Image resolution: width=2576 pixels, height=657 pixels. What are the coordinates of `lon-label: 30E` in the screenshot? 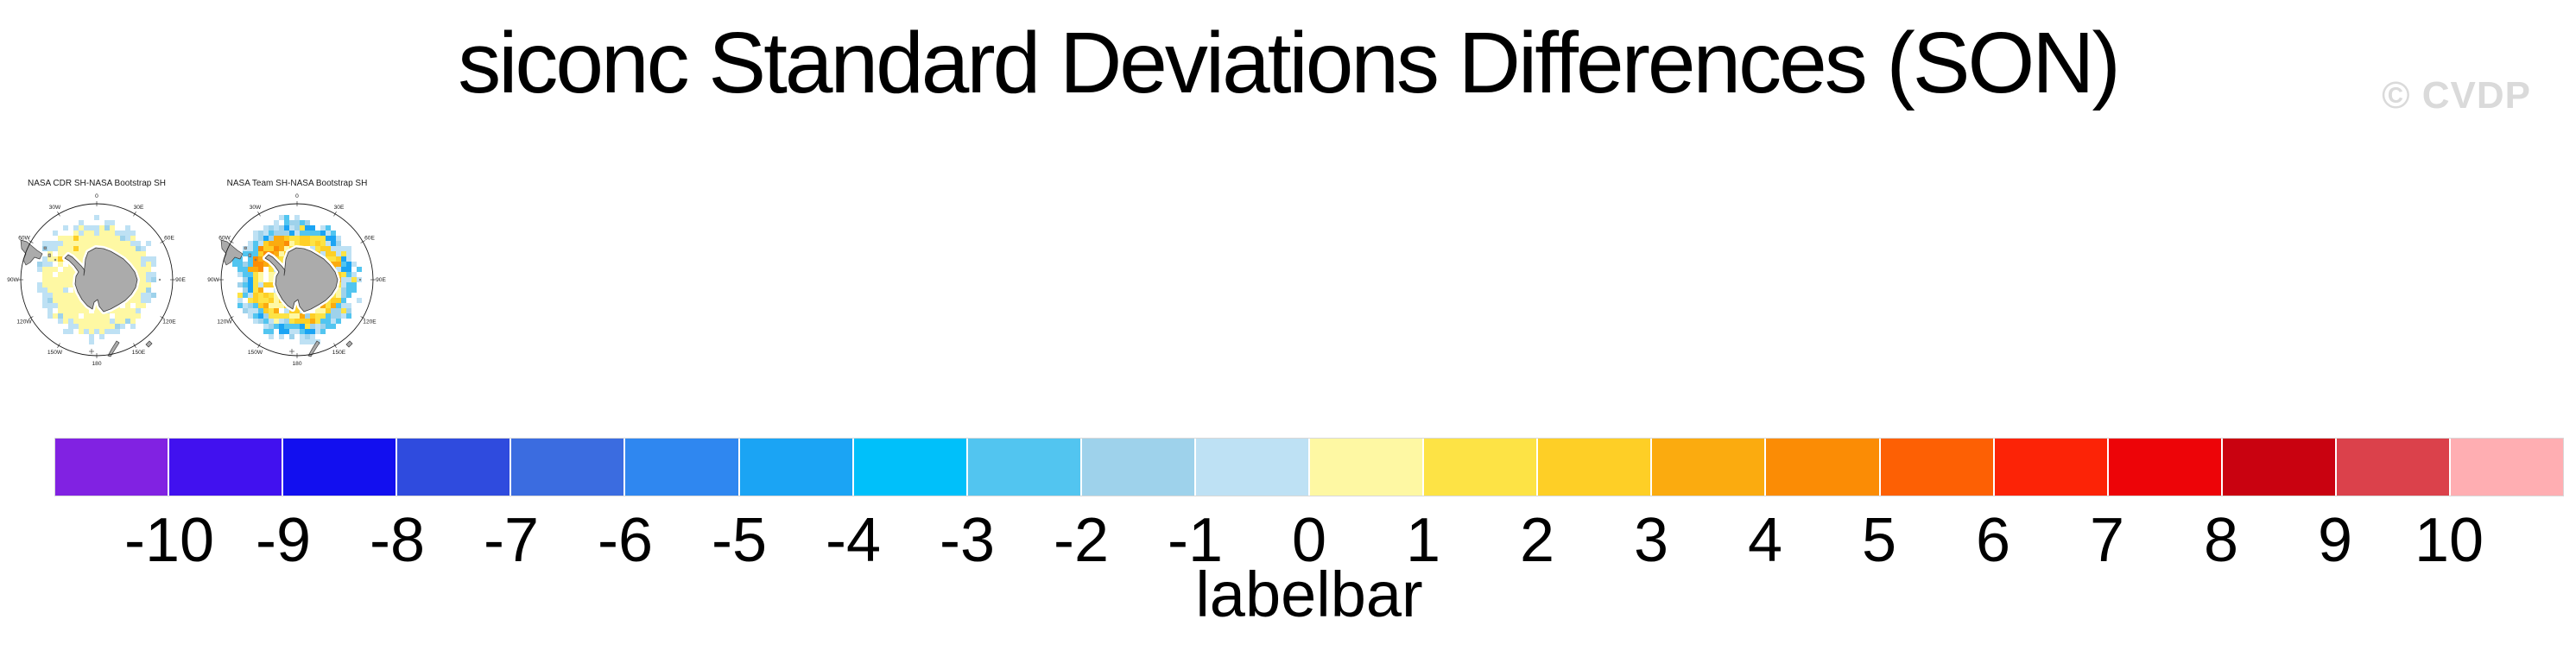 It's located at (339, 208).